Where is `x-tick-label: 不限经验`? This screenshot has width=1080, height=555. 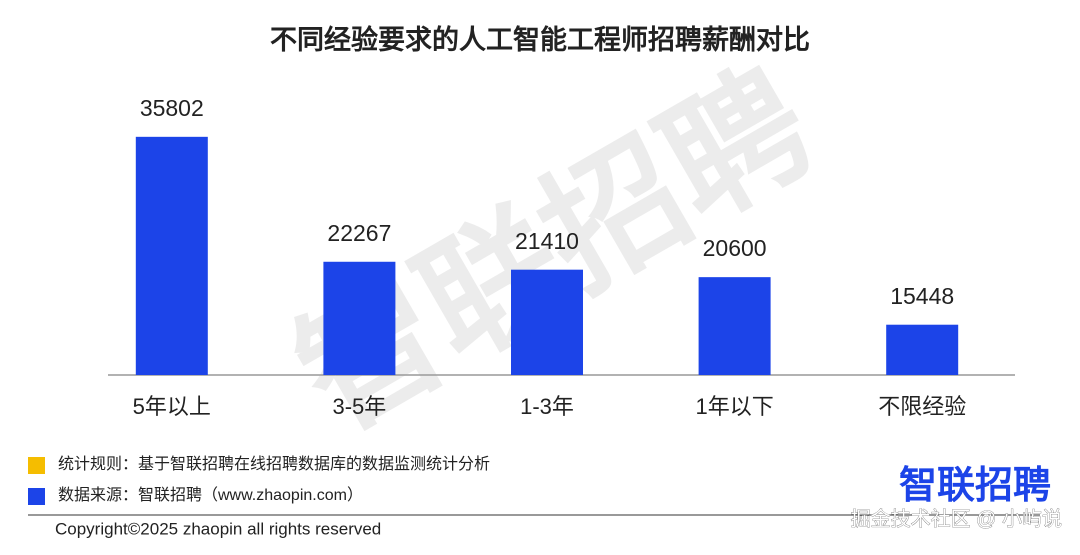
x-tick-label: 不限经验 is located at coordinates (922, 406).